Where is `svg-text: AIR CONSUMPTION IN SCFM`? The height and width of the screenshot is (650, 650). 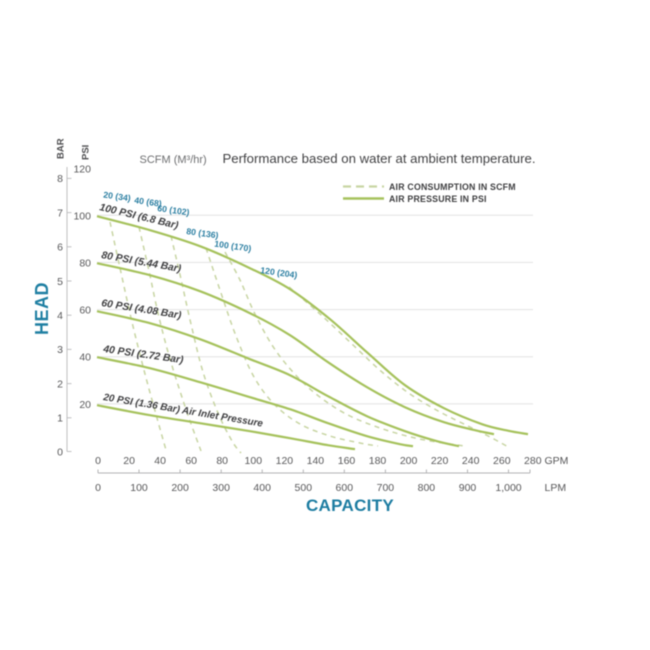 svg-text: AIR CONSUMPTION IN SCFM is located at coordinates (452, 187).